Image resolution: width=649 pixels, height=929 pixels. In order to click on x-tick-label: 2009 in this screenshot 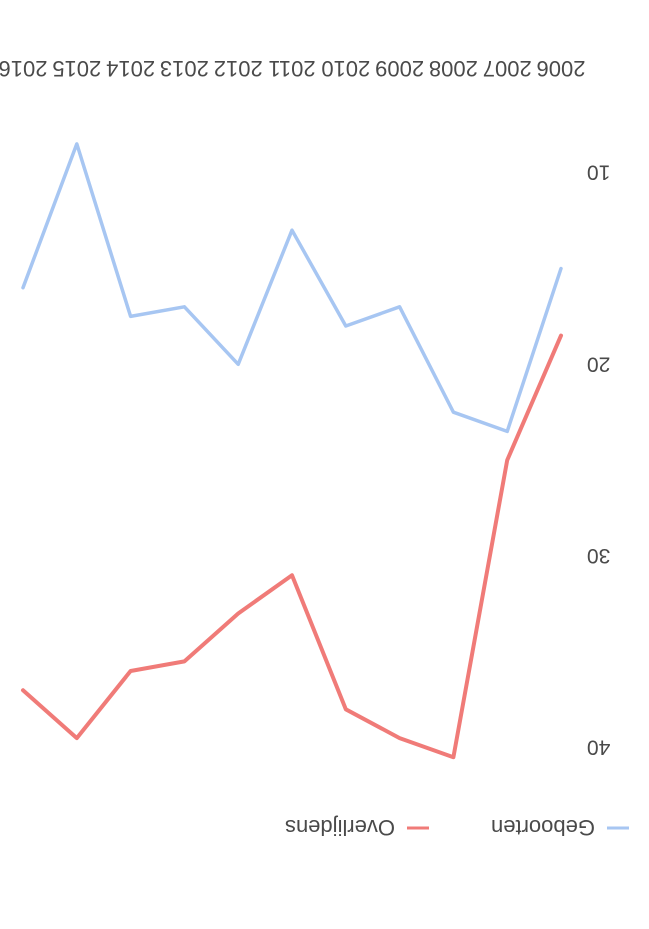, I will do `click(399, 68)`.